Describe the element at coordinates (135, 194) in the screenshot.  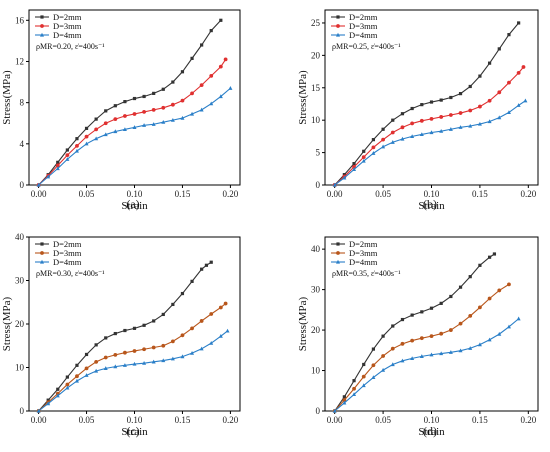
I see `x-tick-label: 0.10` at that location.